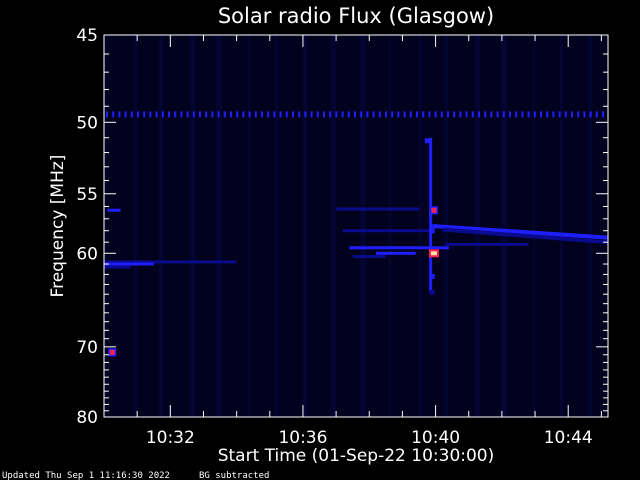 This screenshot has height=480, width=640. Describe the element at coordinates (431, 215) in the screenshot. I see `vertical-burst` at that location.